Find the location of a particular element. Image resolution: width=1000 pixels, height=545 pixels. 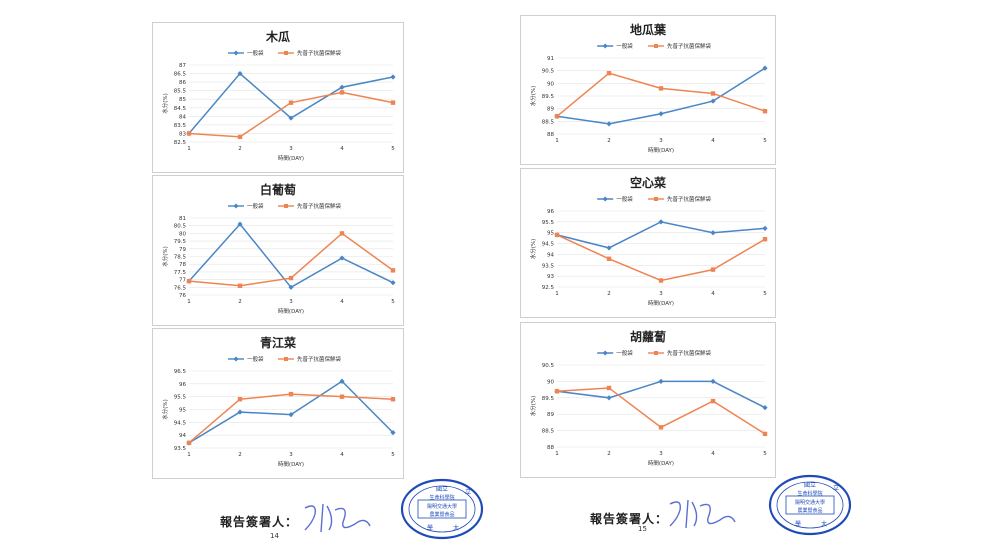

y-tick-label: 77.5 is located at coordinates (180, 273).